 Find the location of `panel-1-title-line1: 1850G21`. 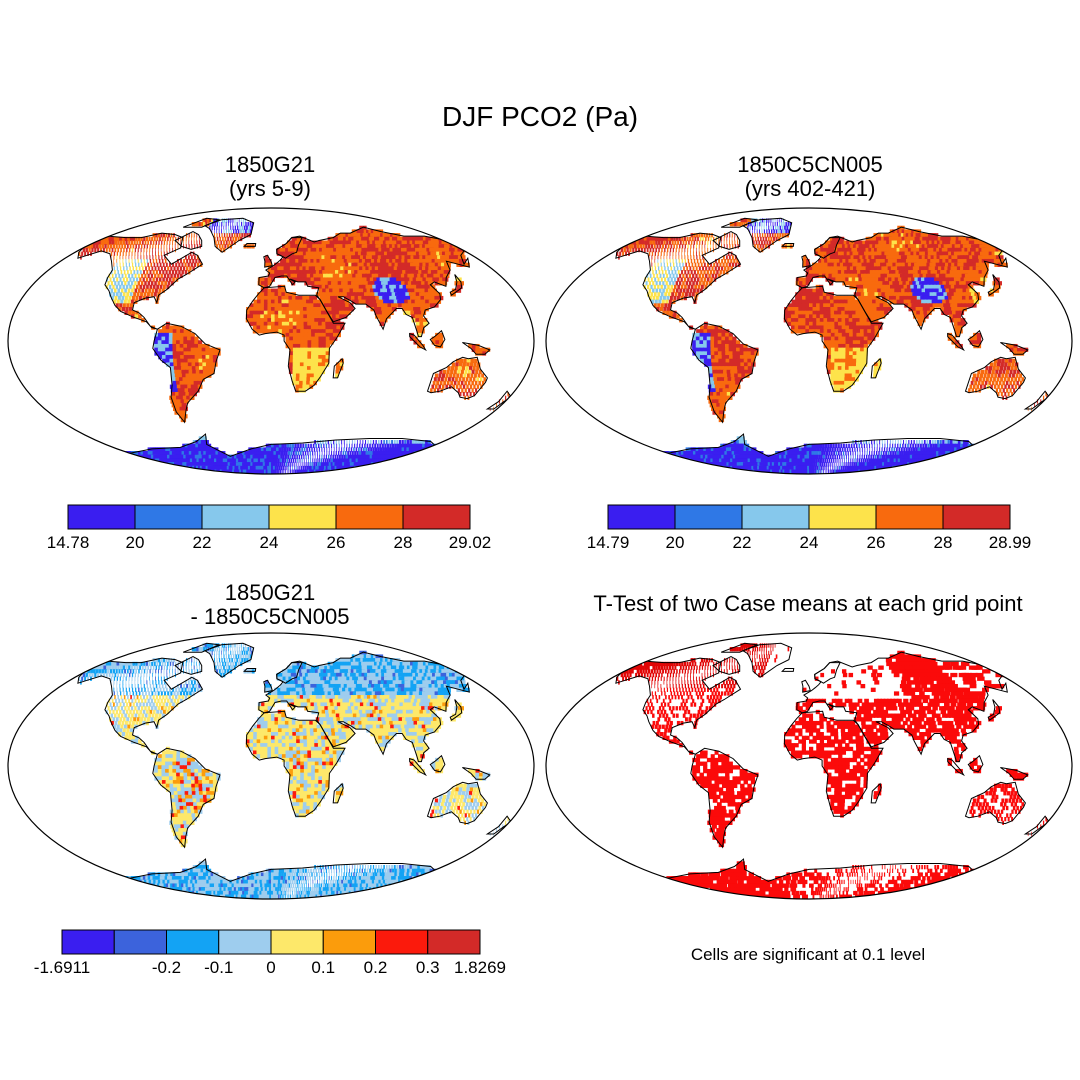

panel-1-title-line1: 1850G21 is located at coordinates (270, 164).